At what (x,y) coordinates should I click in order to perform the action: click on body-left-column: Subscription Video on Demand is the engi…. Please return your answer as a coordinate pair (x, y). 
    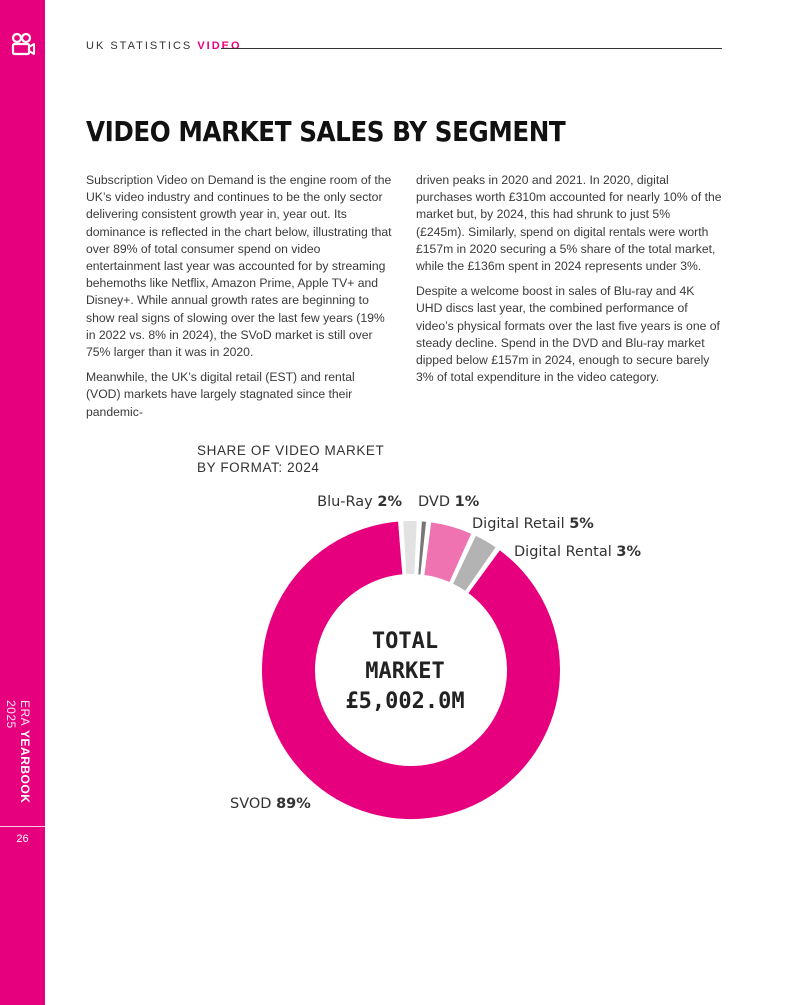
    Looking at the image, I should click on (239, 300).